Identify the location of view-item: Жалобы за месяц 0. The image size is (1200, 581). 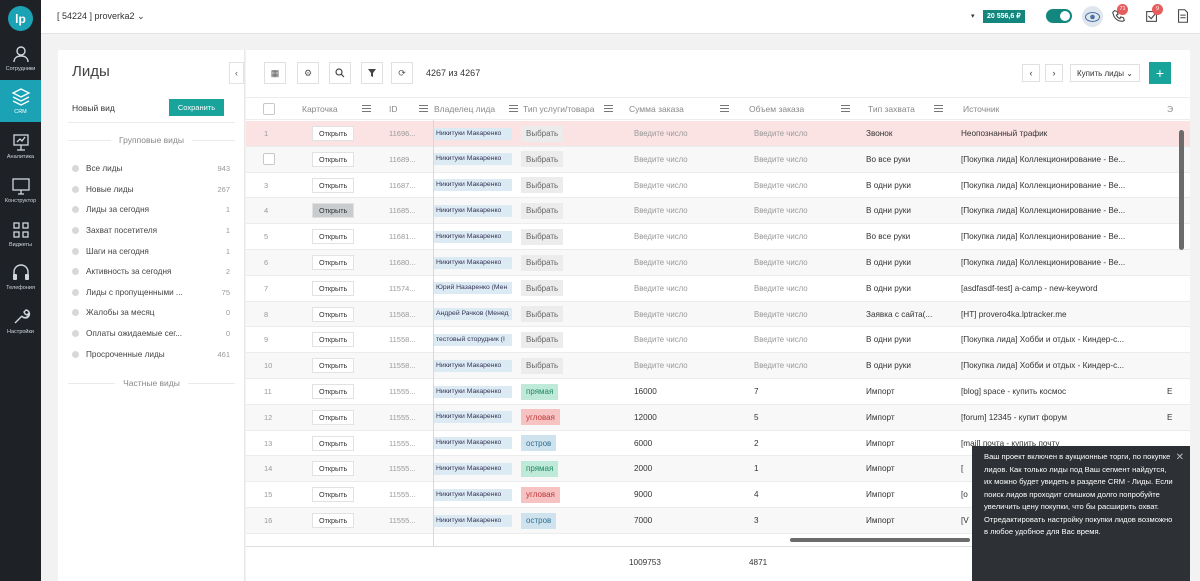
(151, 312).